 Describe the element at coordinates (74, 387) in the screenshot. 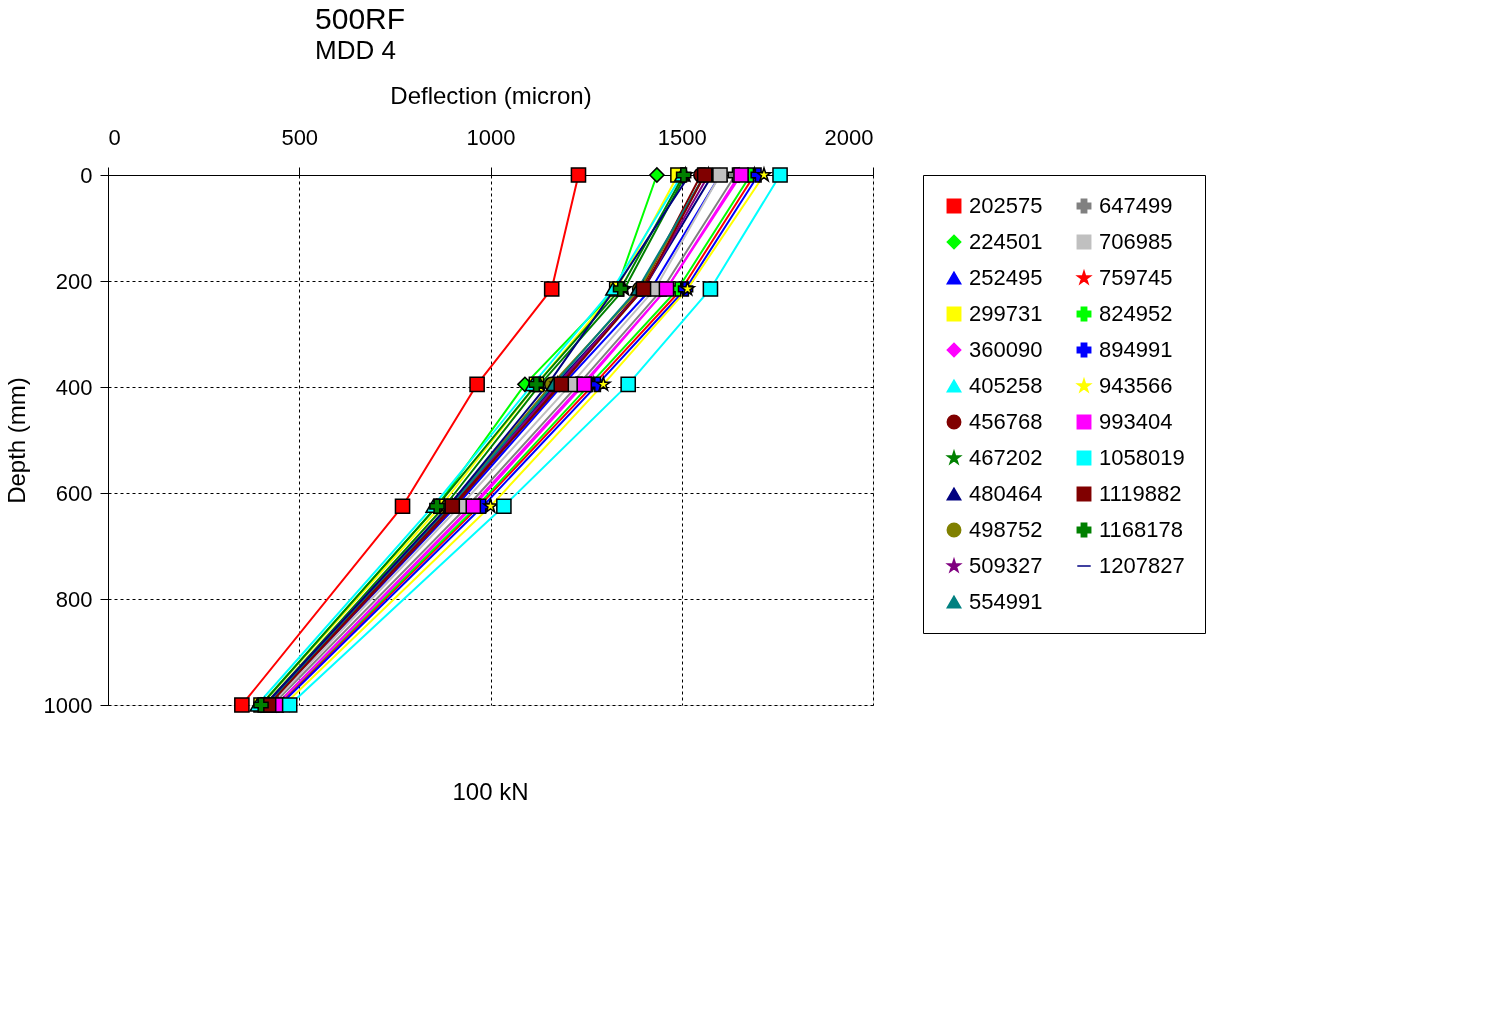

I see `y-tick-label: 400` at that location.